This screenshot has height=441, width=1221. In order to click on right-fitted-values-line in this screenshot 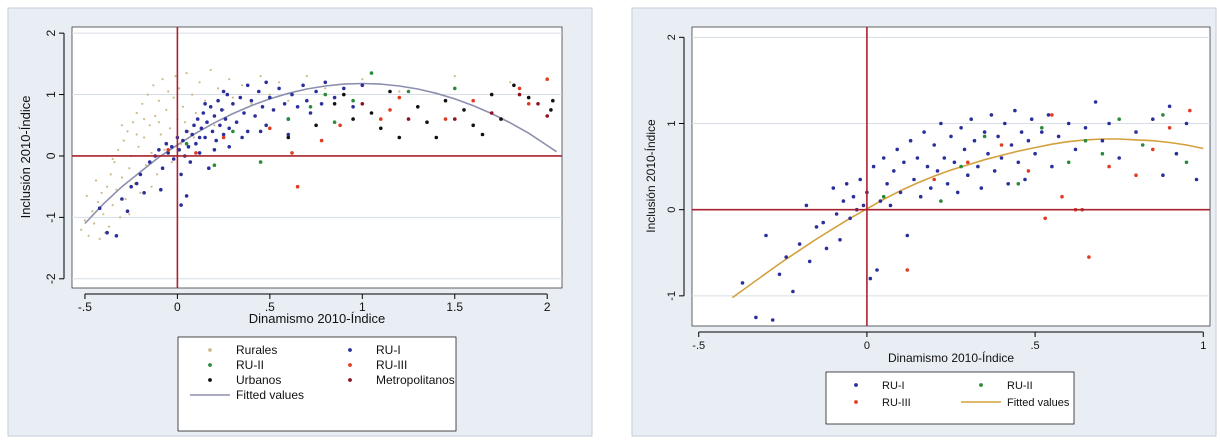, I will do `click(967, 218)`.